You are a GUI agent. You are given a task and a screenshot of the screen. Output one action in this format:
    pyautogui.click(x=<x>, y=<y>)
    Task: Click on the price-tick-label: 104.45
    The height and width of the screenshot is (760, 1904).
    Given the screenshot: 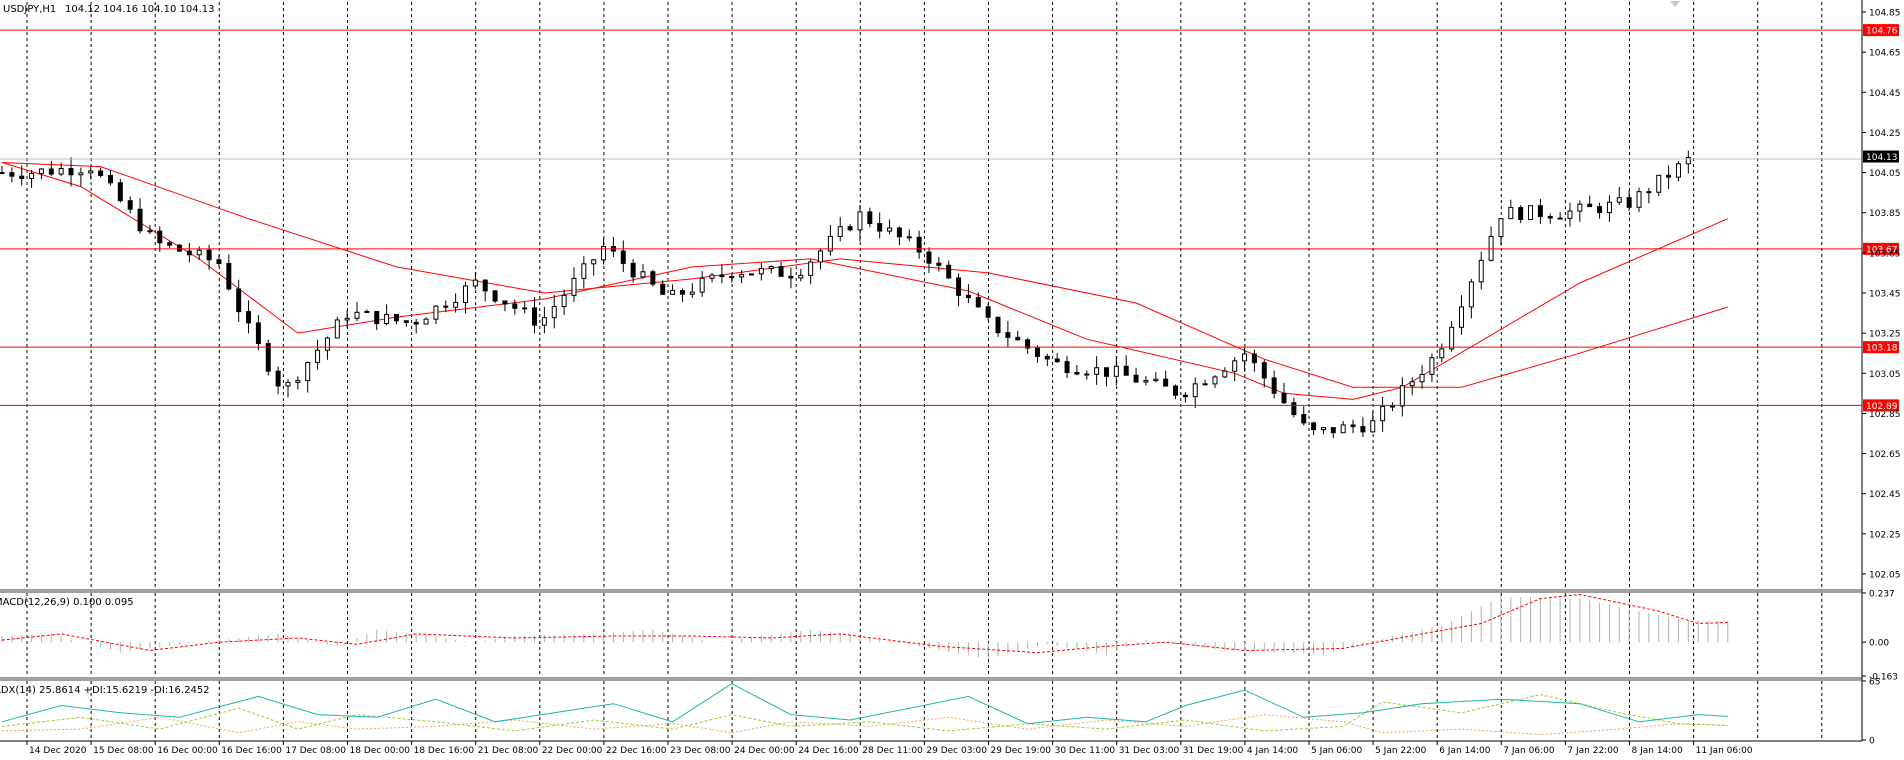 What is the action you would take?
    pyautogui.click(x=1885, y=94)
    